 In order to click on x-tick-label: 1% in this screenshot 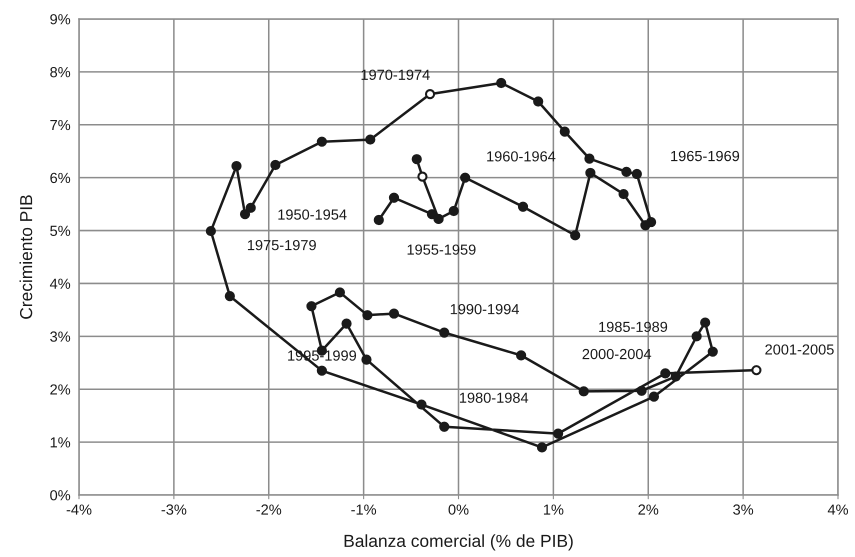, I will do `click(554, 509)`.